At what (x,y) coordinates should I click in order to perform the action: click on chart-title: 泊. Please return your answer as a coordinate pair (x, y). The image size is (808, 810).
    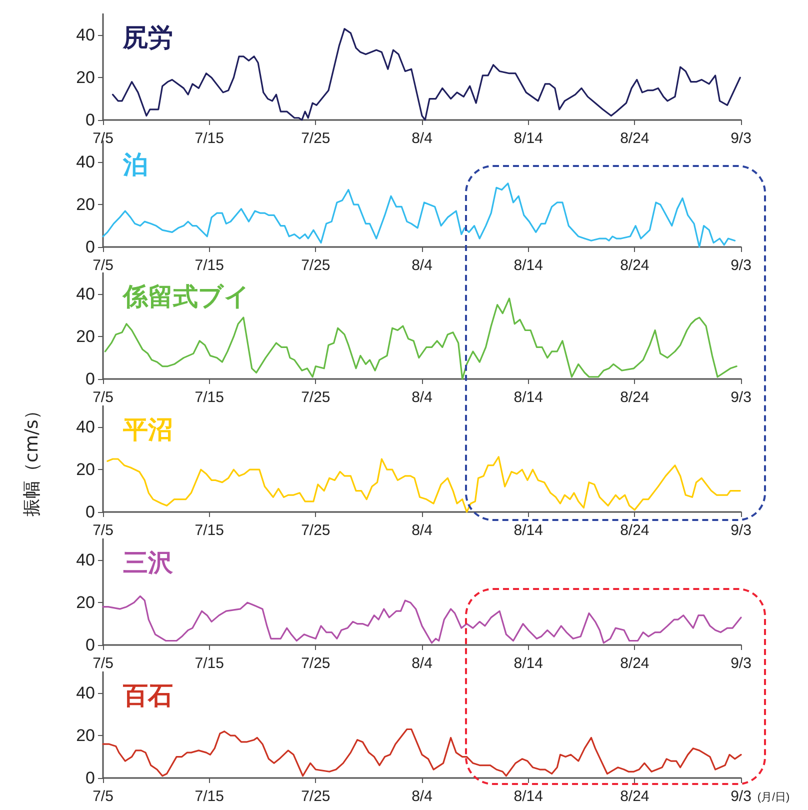
    Looking at the image, I should click on (135, 164).